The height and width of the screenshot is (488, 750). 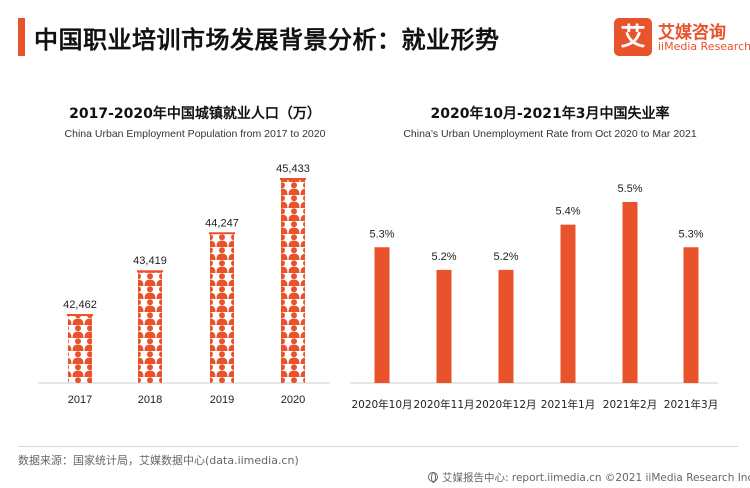 I want to click on logo-mark: 艾, so click(x=633, y=37).